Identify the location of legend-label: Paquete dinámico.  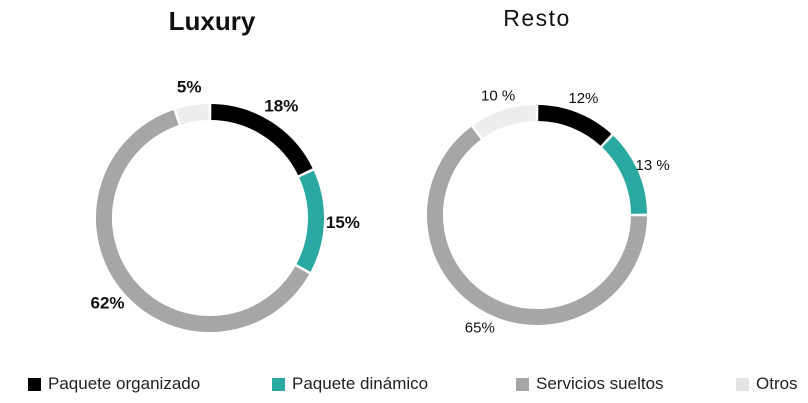
(360, 383).